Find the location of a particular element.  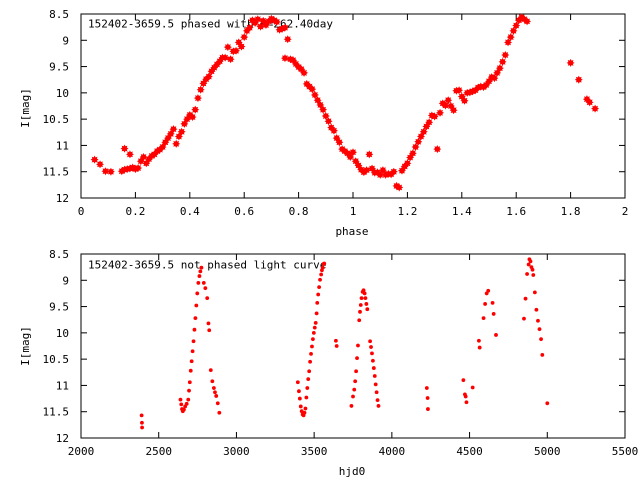

y-tick-label: 10 is located at coordinates (62, 333).